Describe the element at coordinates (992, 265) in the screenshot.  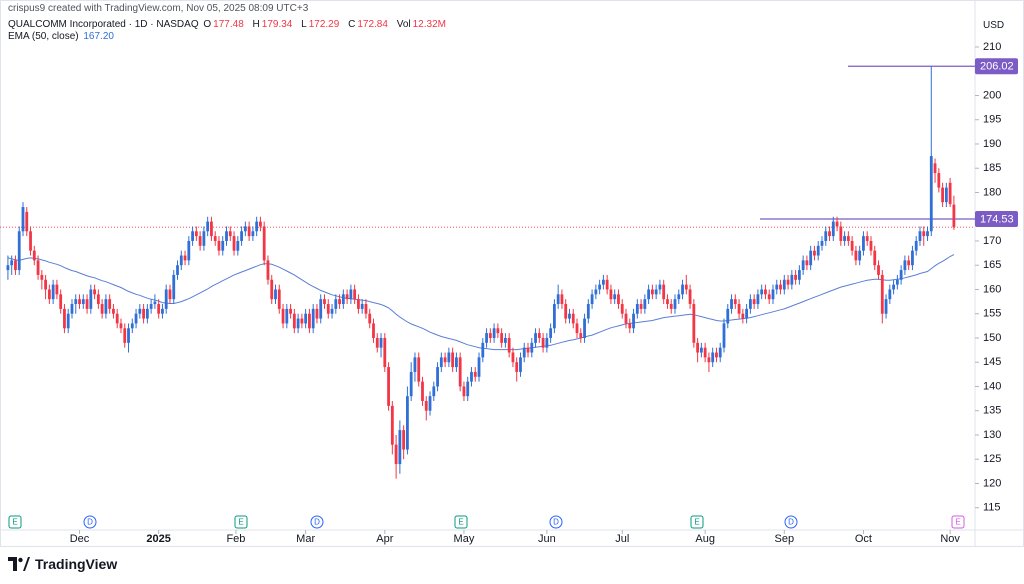
I see `y-tick-label: 165` at that location.